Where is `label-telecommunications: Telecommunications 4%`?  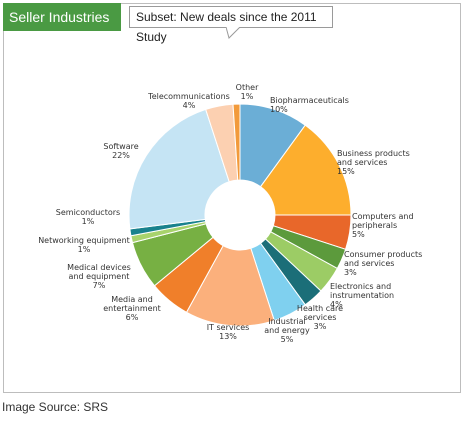
label-telecommunications: Telecommunications 4% is located at coordinates (188, 101).